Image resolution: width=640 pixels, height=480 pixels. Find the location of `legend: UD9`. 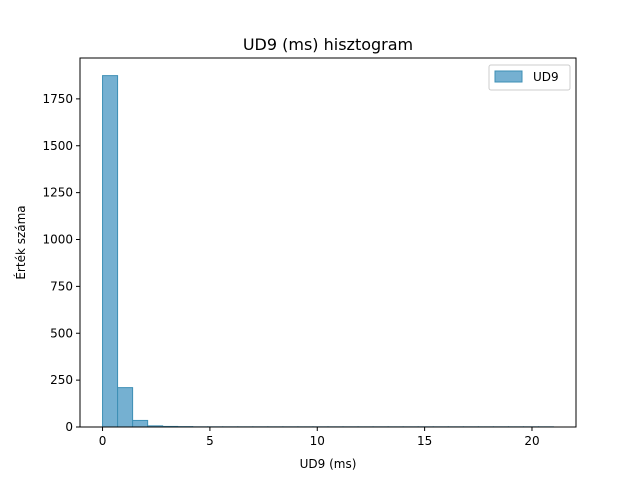

legend: UD9 is located at coordinates (529, 77).